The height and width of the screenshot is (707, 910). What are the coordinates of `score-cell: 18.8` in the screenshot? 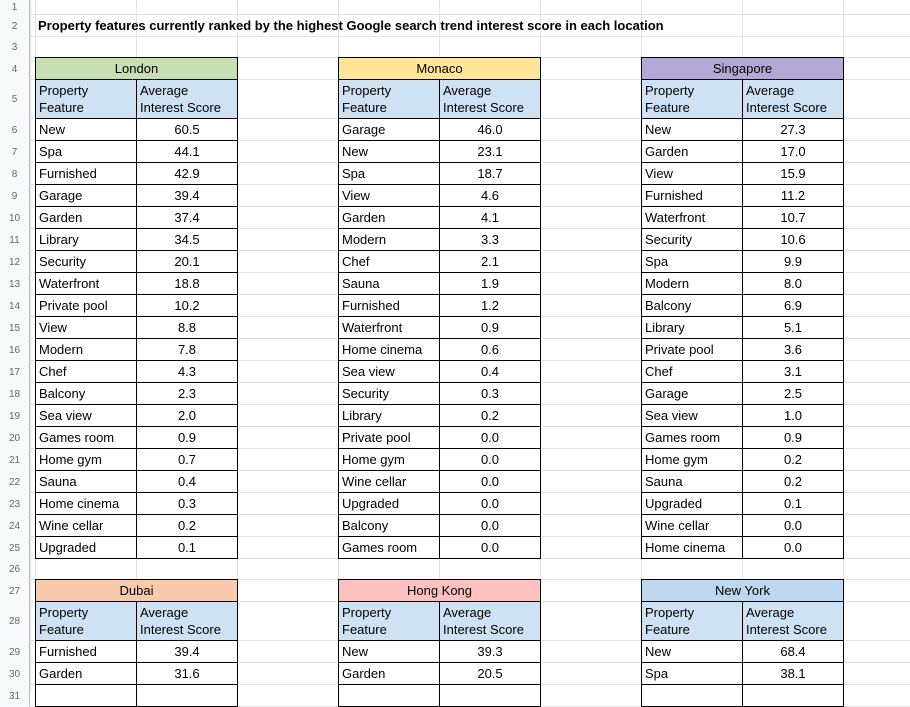 It's located at (187, 283).